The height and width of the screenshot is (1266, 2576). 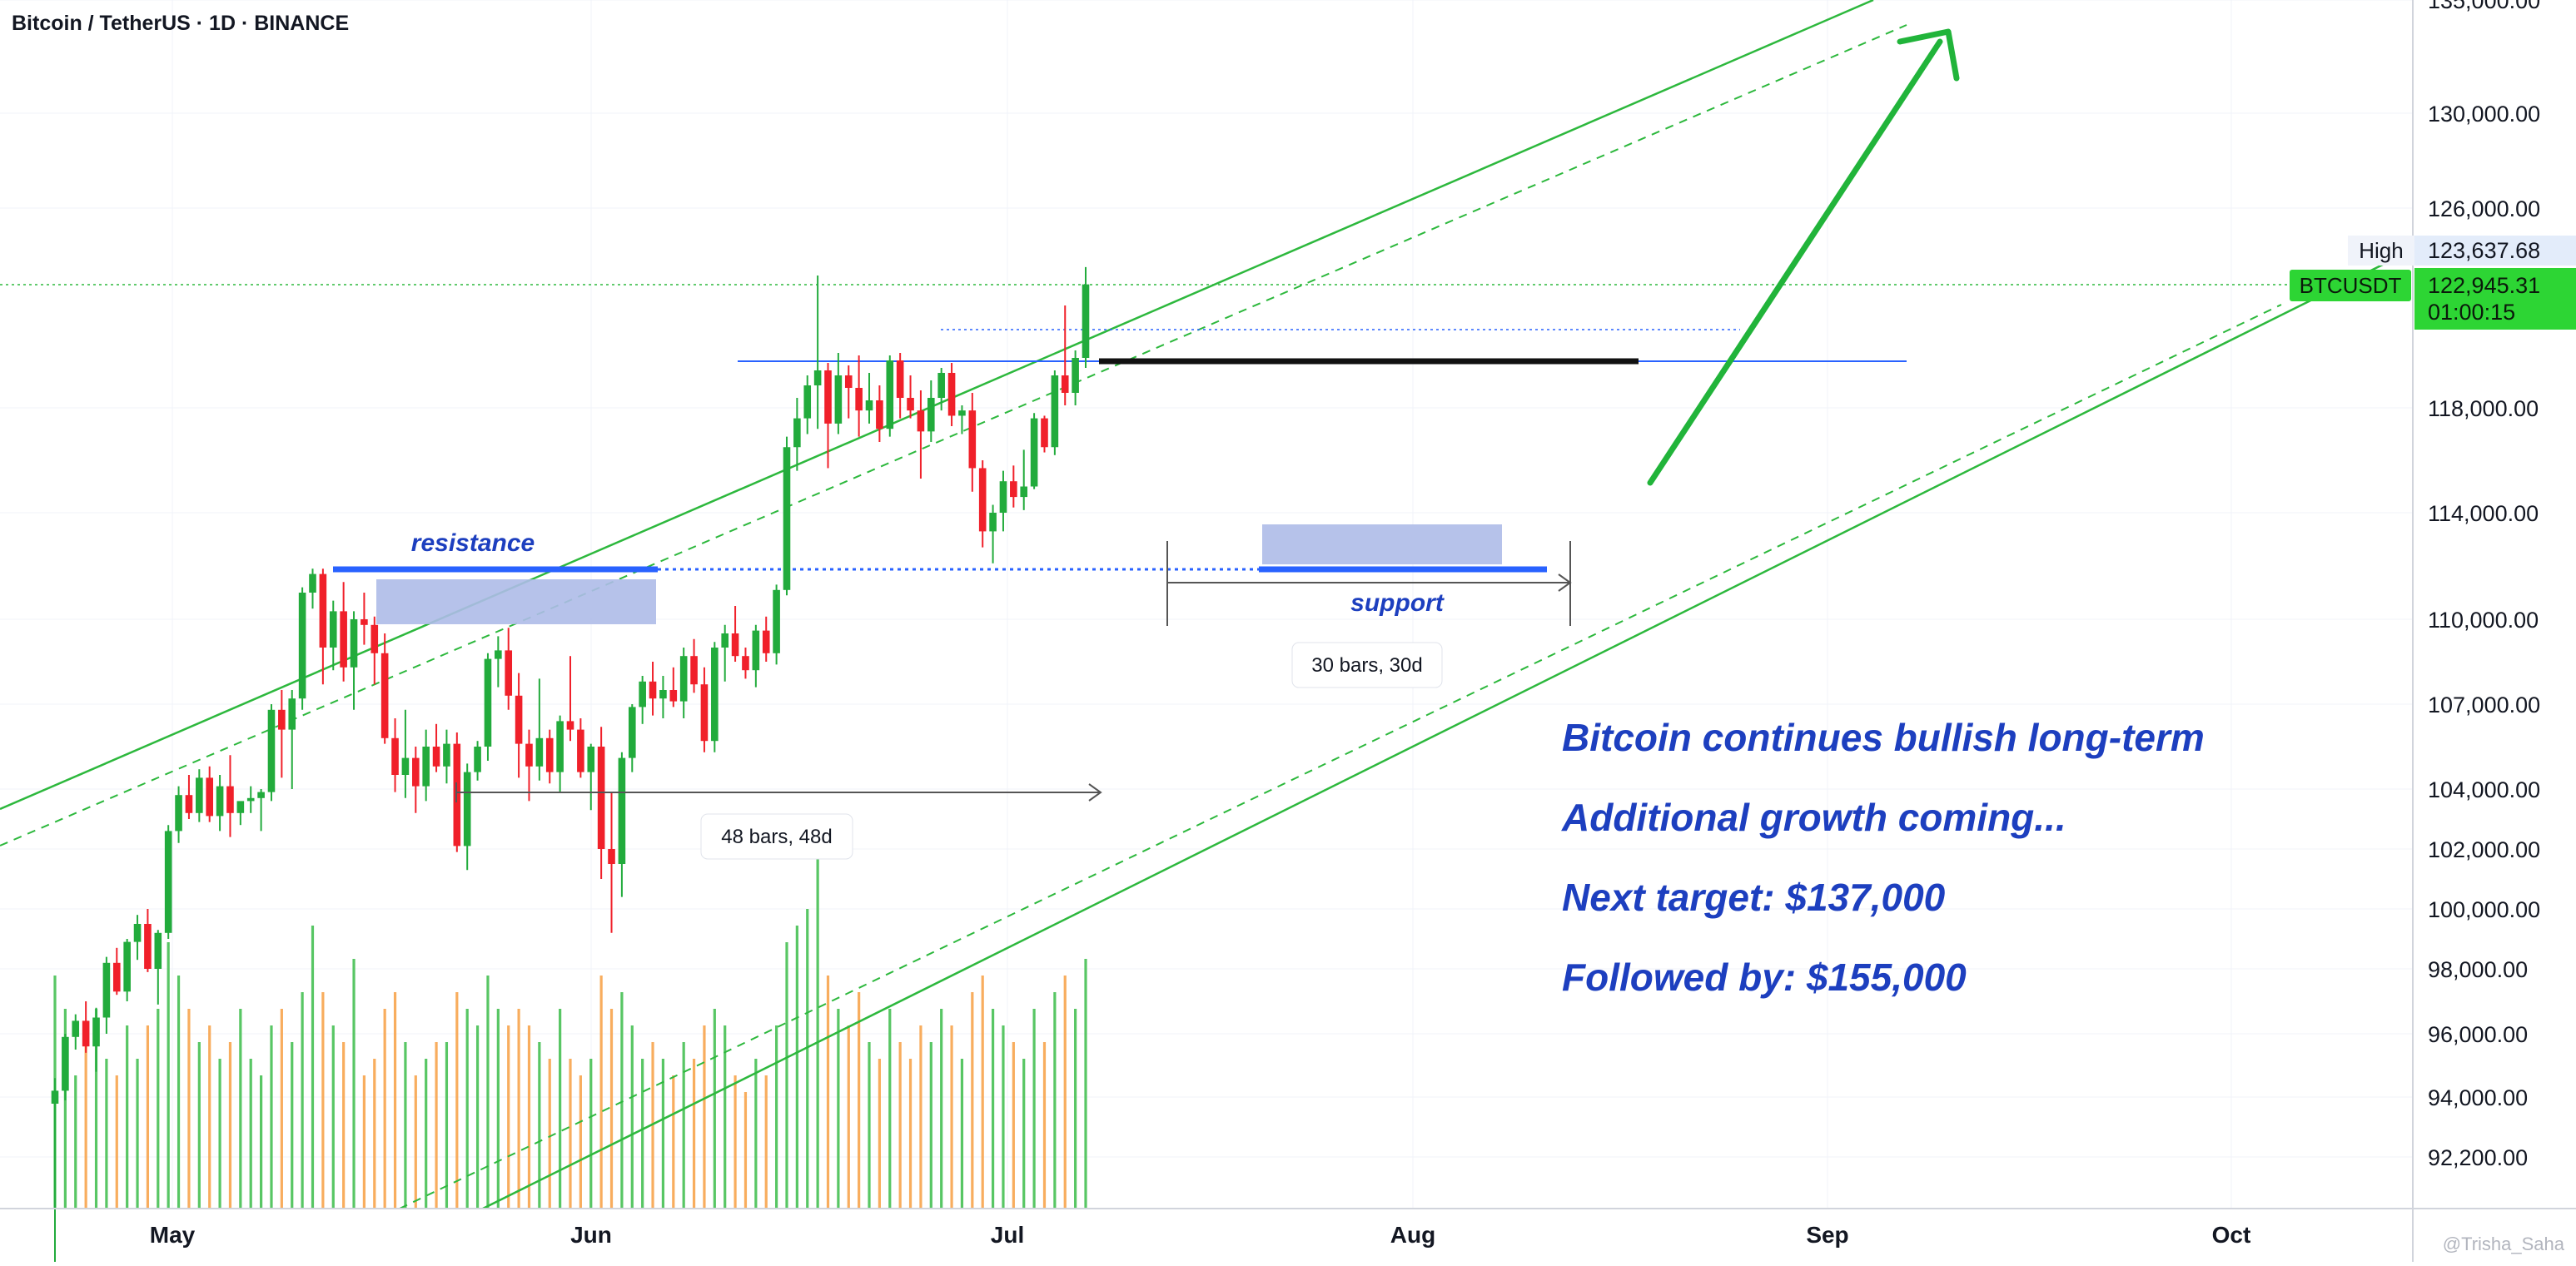 I want to click on symbol-badge, so click(x=2350, y=285).